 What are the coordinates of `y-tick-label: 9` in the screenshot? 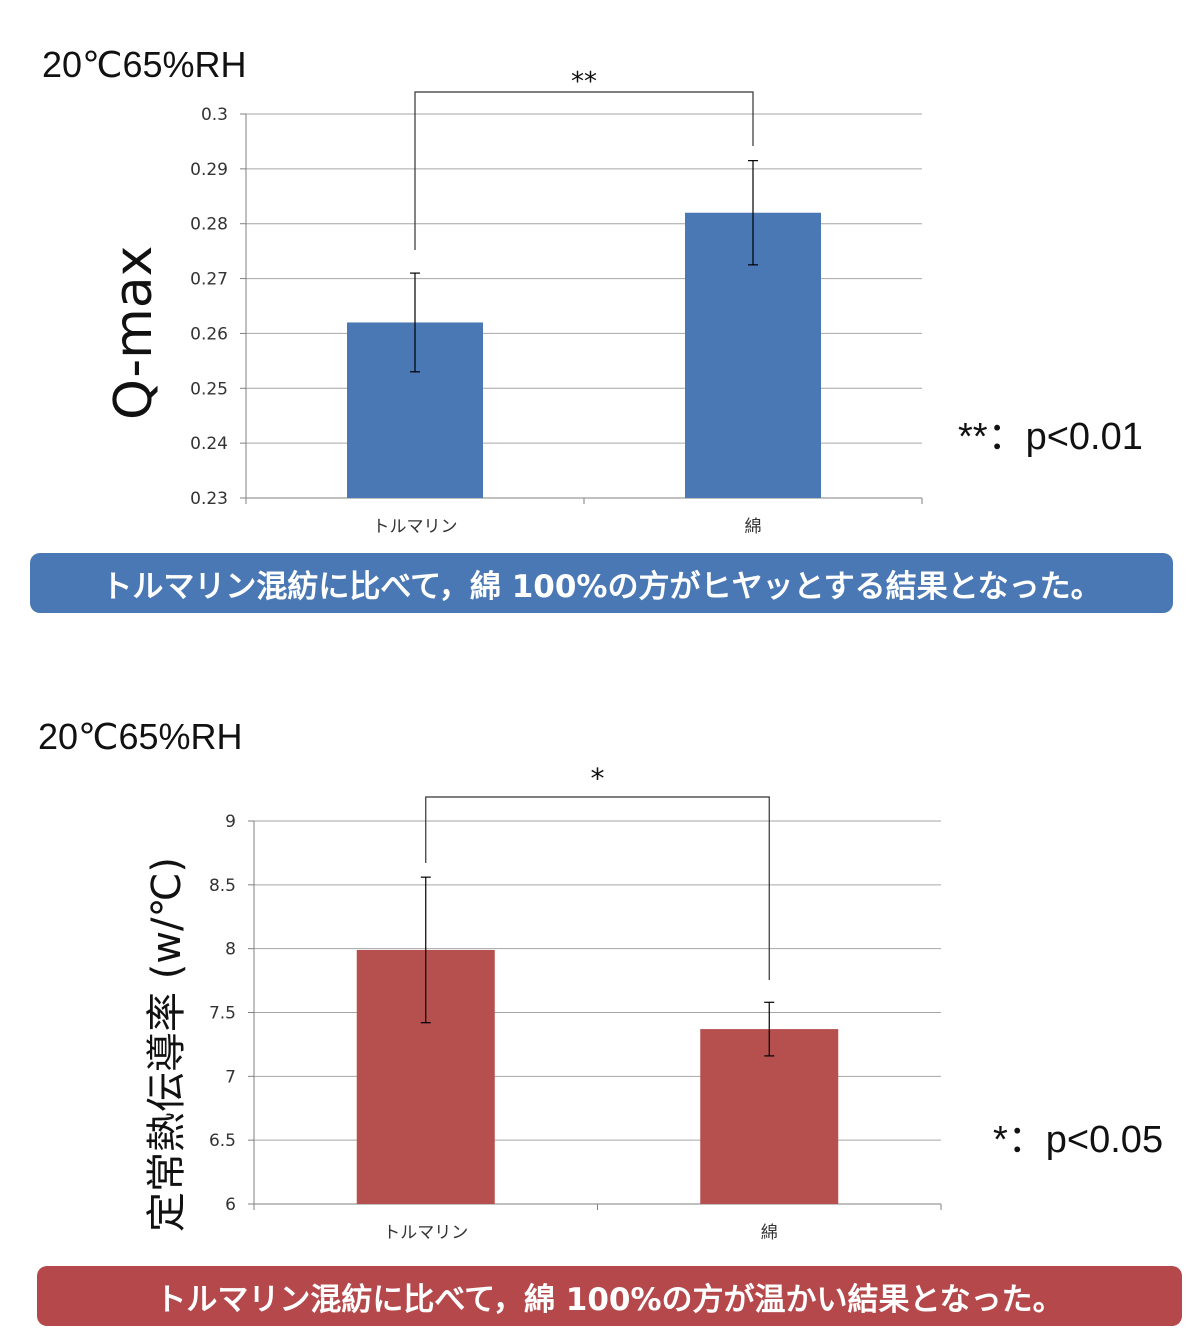 It's located at (230, 822).